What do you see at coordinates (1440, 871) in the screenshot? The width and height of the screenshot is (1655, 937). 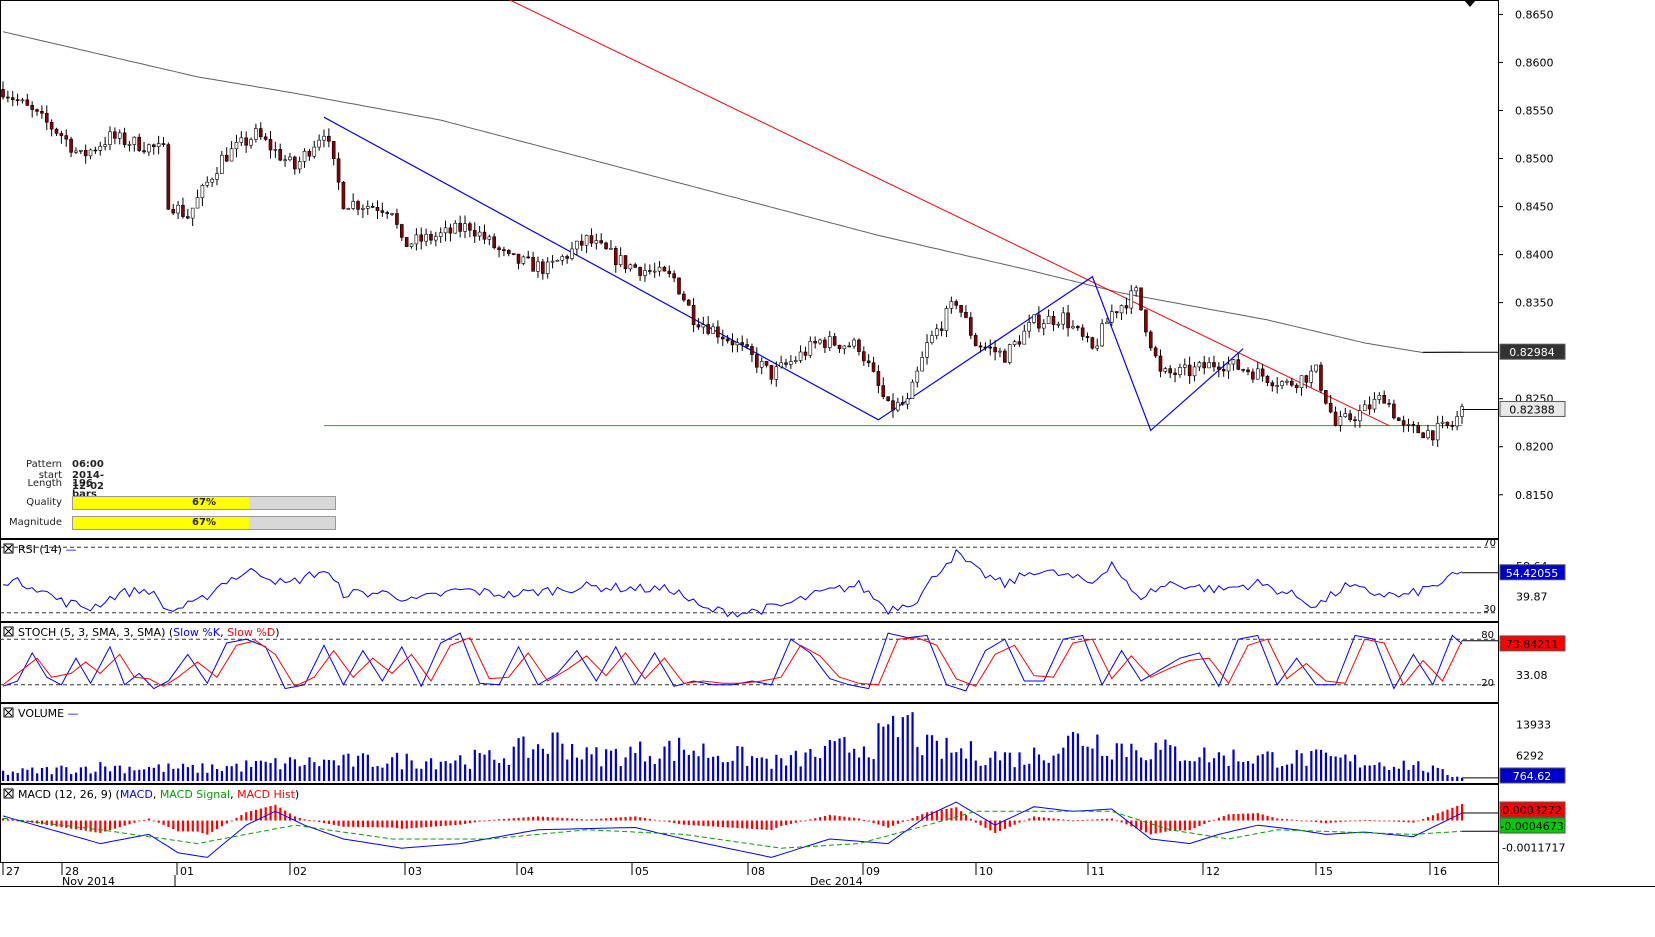 I see `time-tick-label: 16` at bounding box center [1440, 871].